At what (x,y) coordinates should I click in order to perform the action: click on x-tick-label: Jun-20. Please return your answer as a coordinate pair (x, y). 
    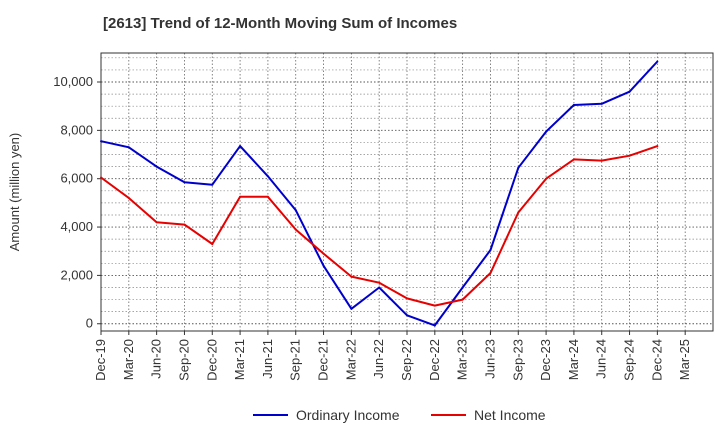
    Looking at the image, I should click on (156, 359).